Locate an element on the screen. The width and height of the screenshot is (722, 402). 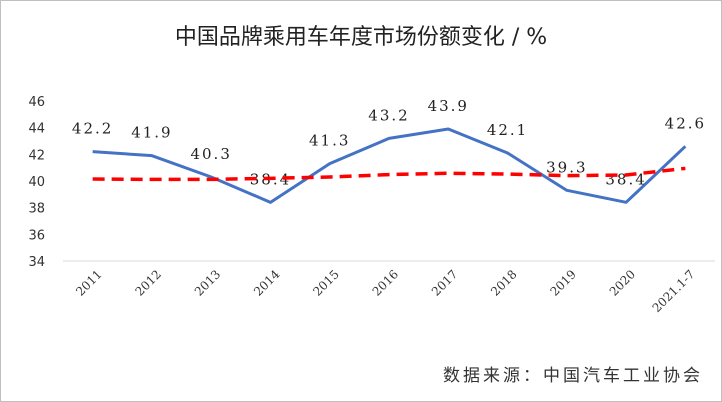
x-tick-label: 2019 is located at coordinates (562, 282).